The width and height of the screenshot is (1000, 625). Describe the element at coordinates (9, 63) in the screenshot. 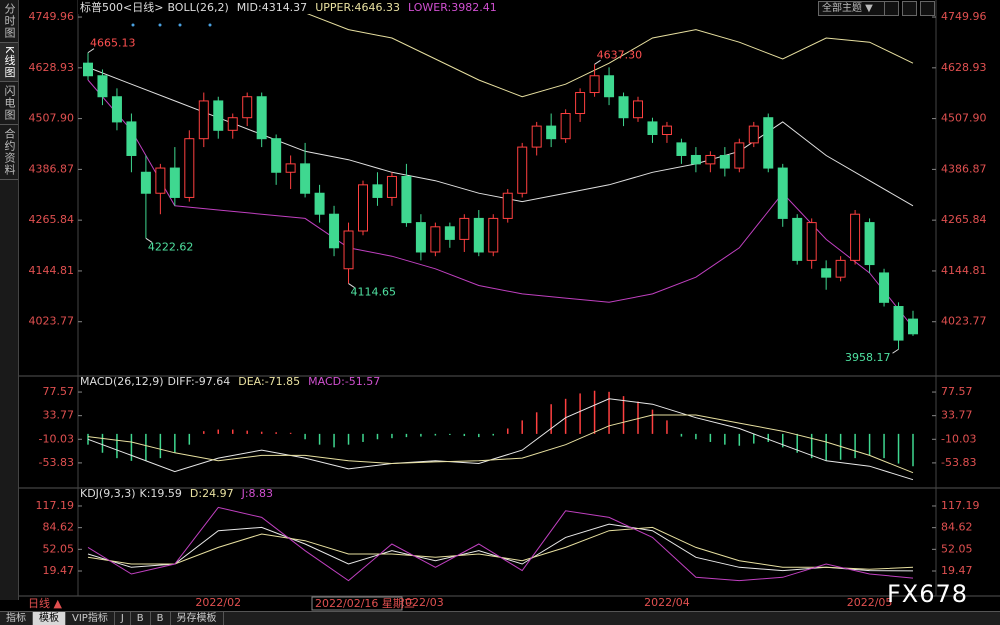

I see `side-tab: K线图` at that location.